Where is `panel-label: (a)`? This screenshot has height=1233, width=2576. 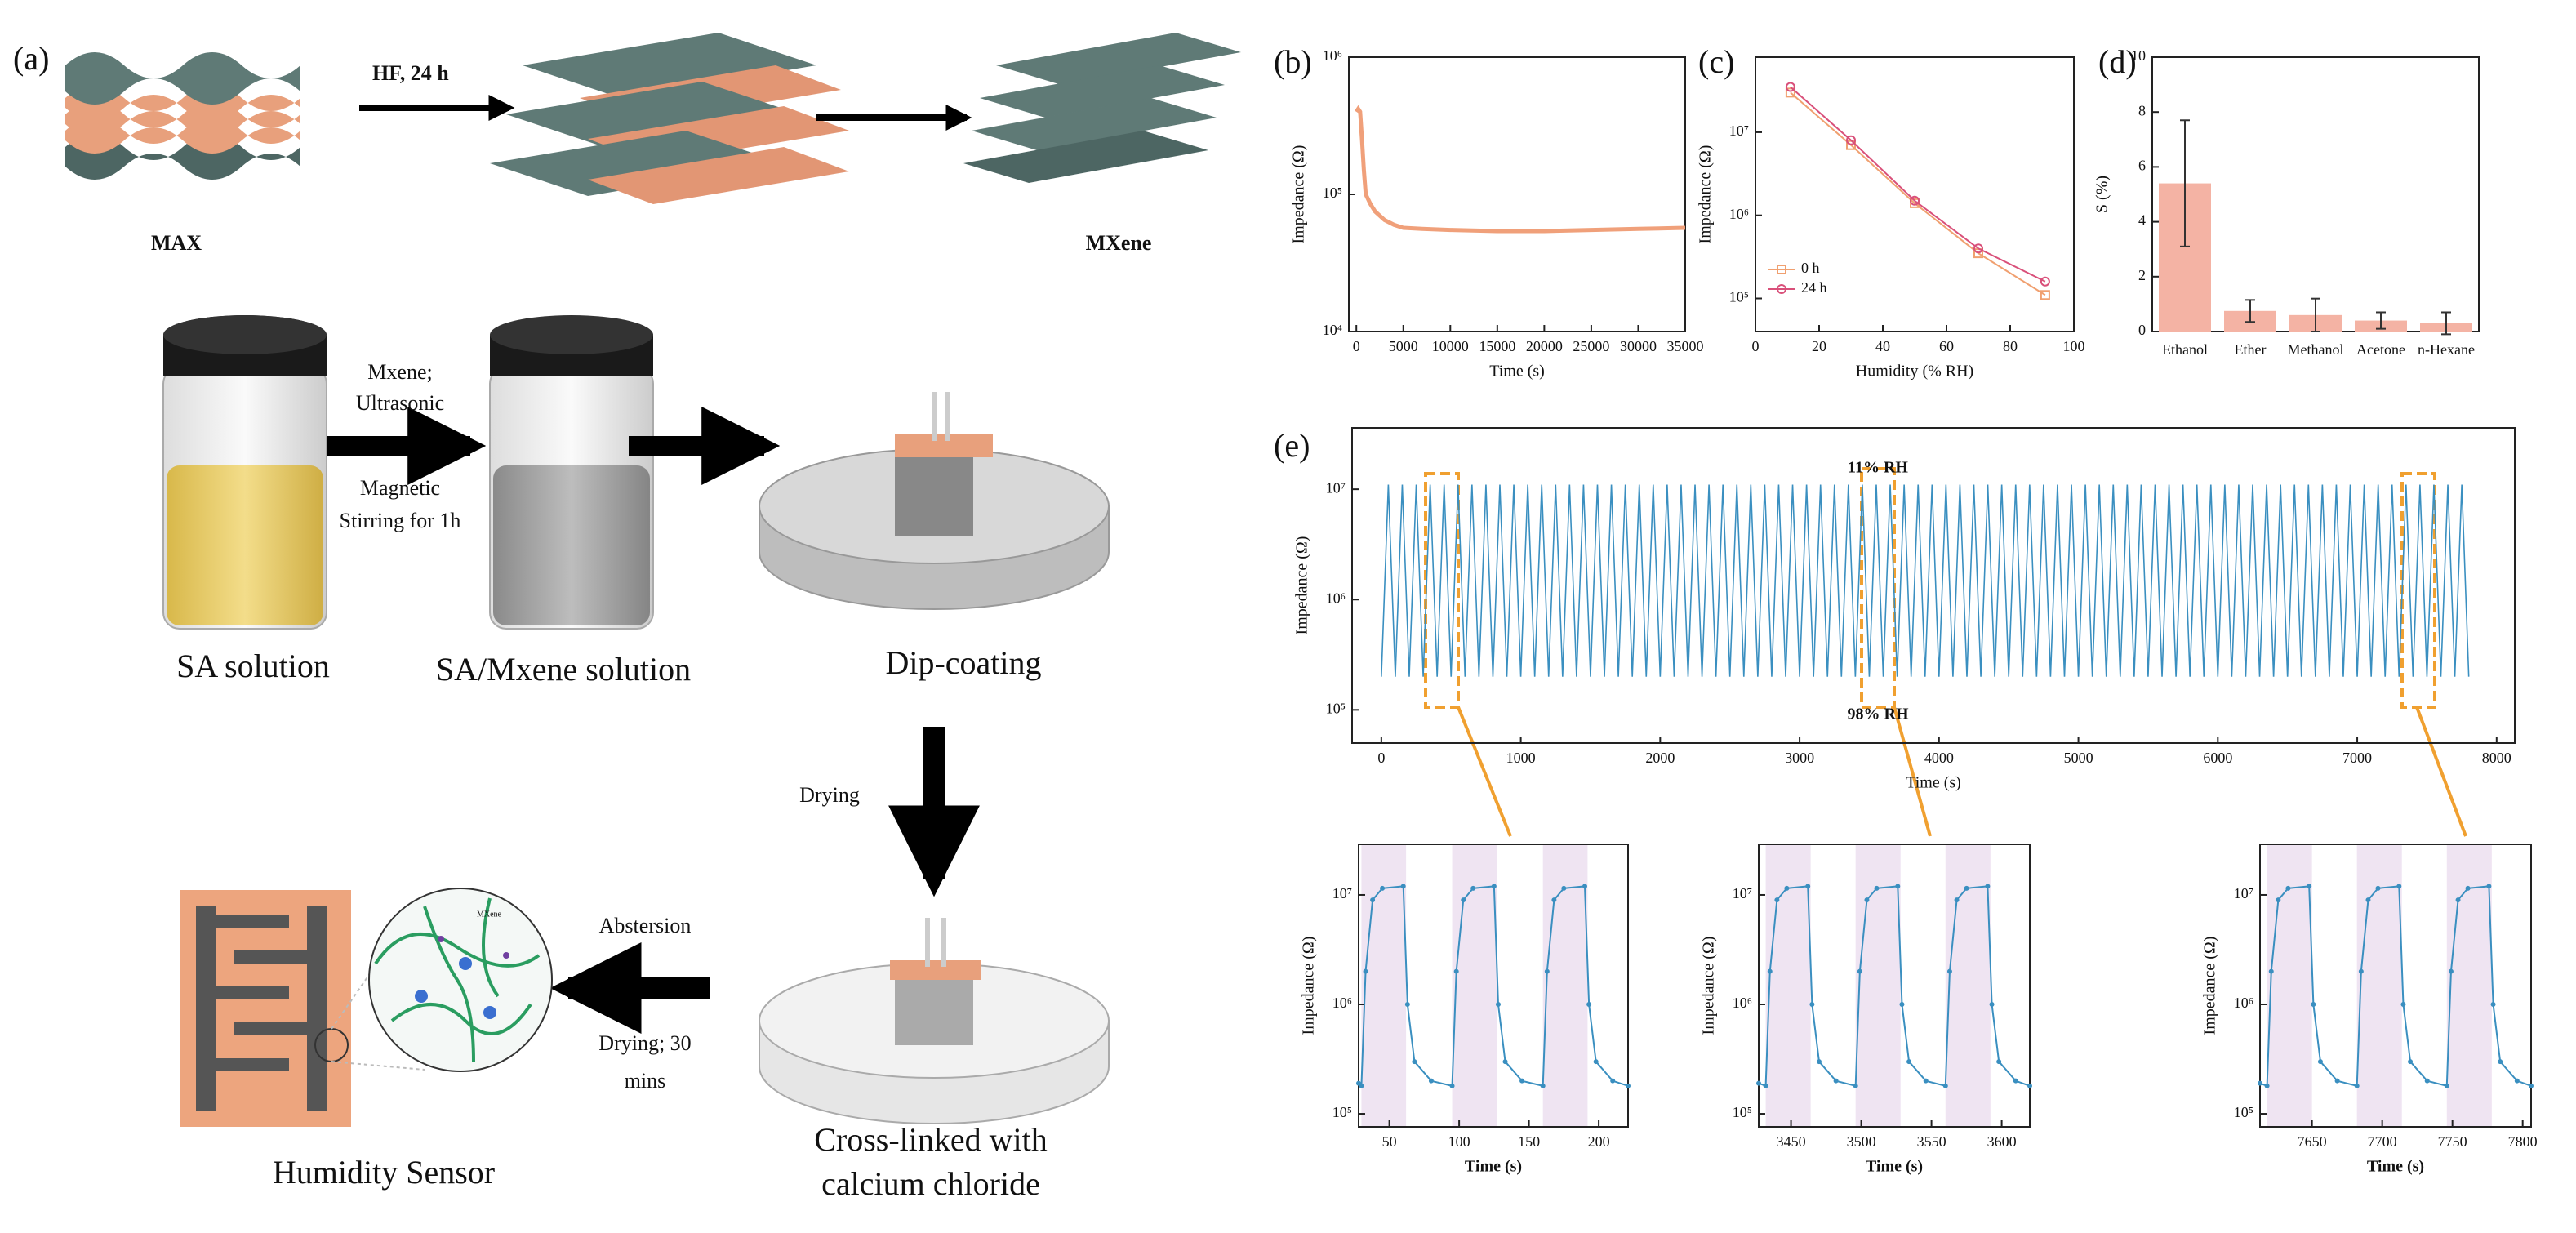
panel-label: (a) is located at coordinates (31, 58).